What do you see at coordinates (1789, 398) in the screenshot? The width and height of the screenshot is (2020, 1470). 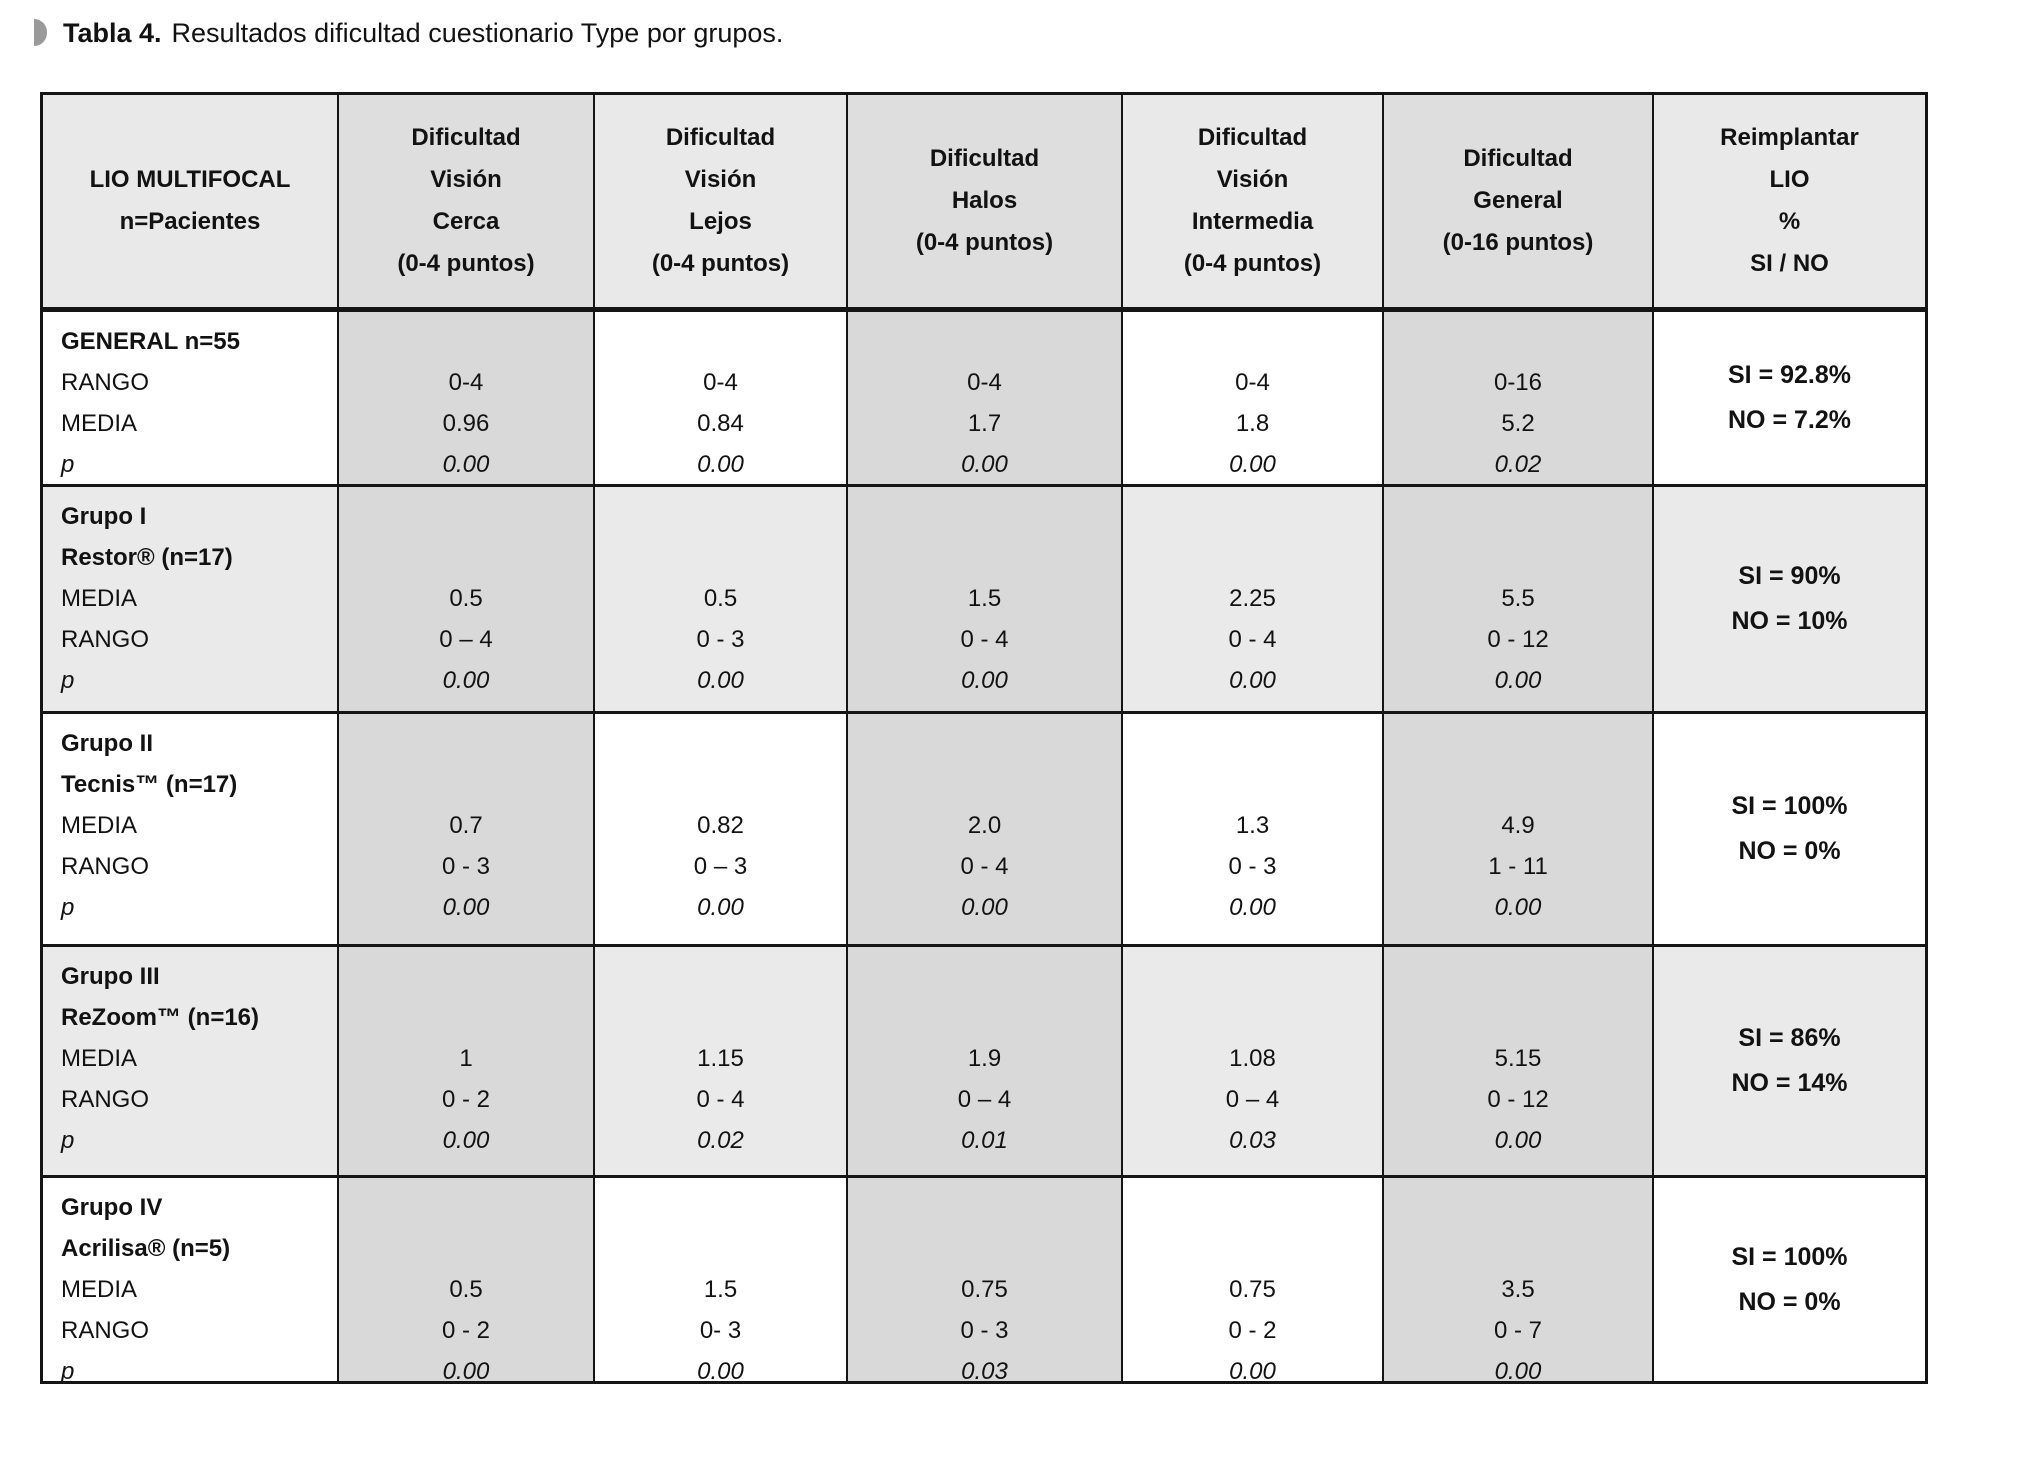 I see `reimplant-cell: SI = 92.8% NO = 7.2%` at bounding box center [1789, 398].